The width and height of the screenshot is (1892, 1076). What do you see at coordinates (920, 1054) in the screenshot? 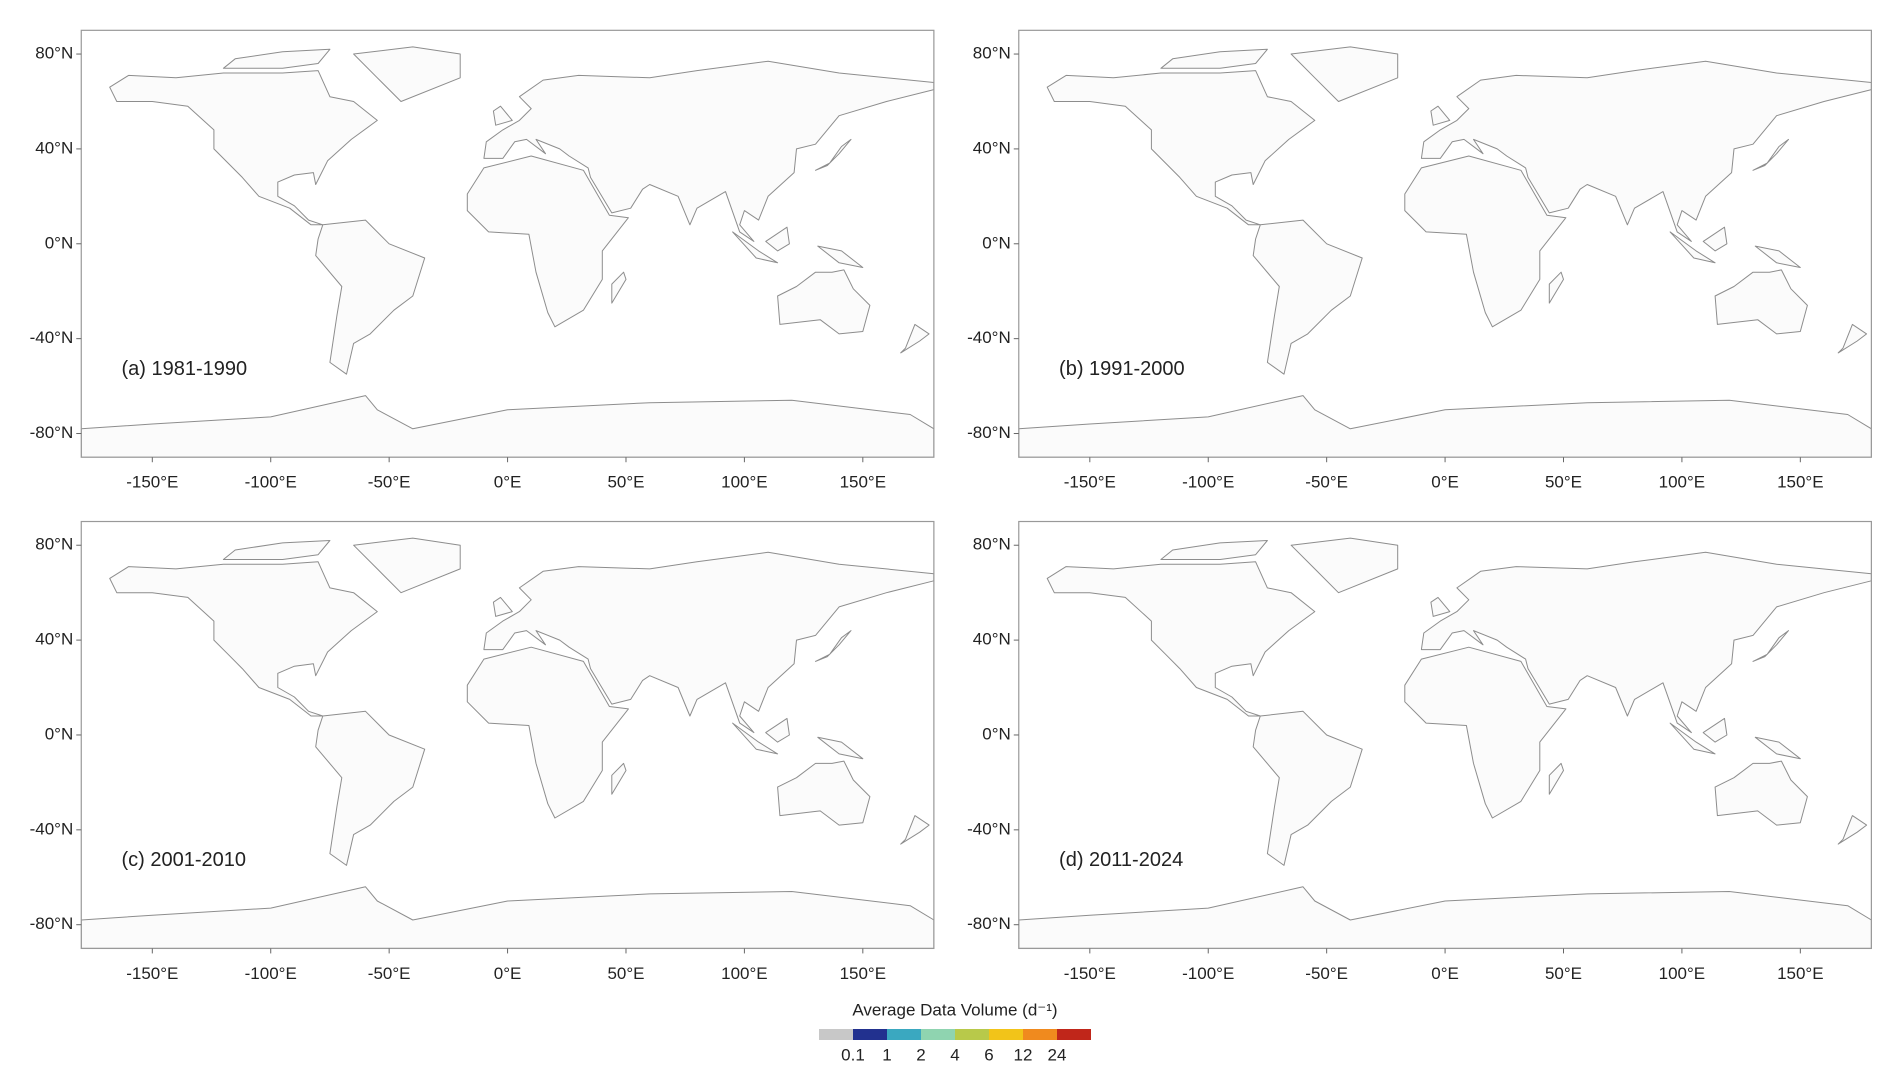
I see `colorbar-tick-label: 2` at bounding box center [920, 1054].